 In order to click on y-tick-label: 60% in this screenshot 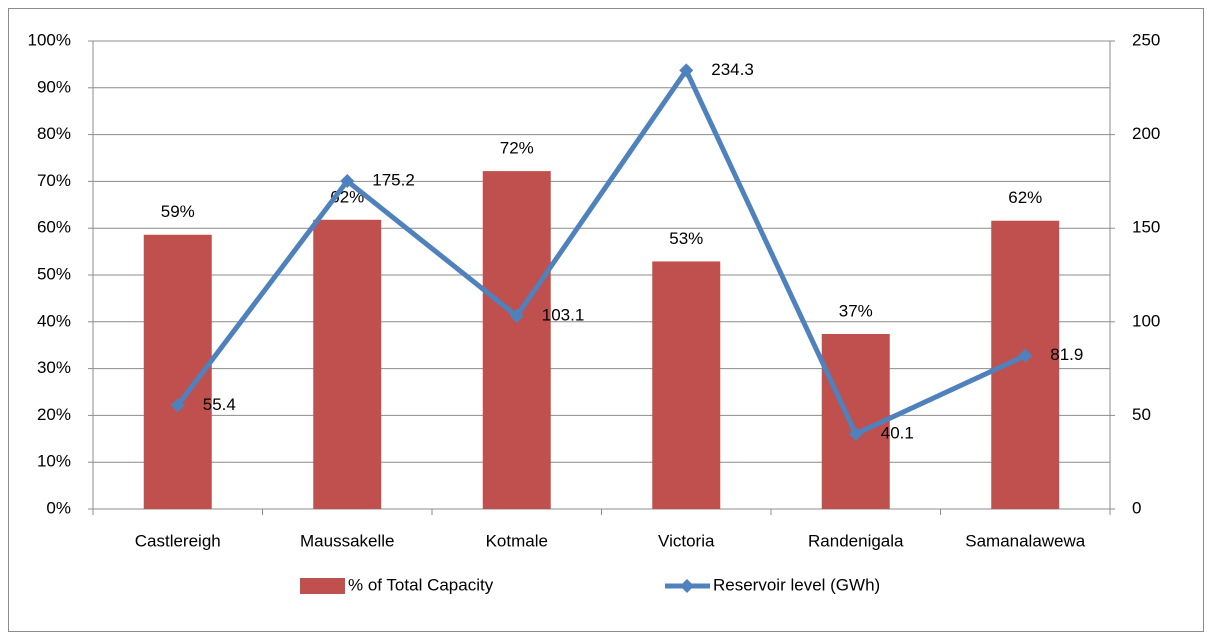, I will do `click(54, 227)`.